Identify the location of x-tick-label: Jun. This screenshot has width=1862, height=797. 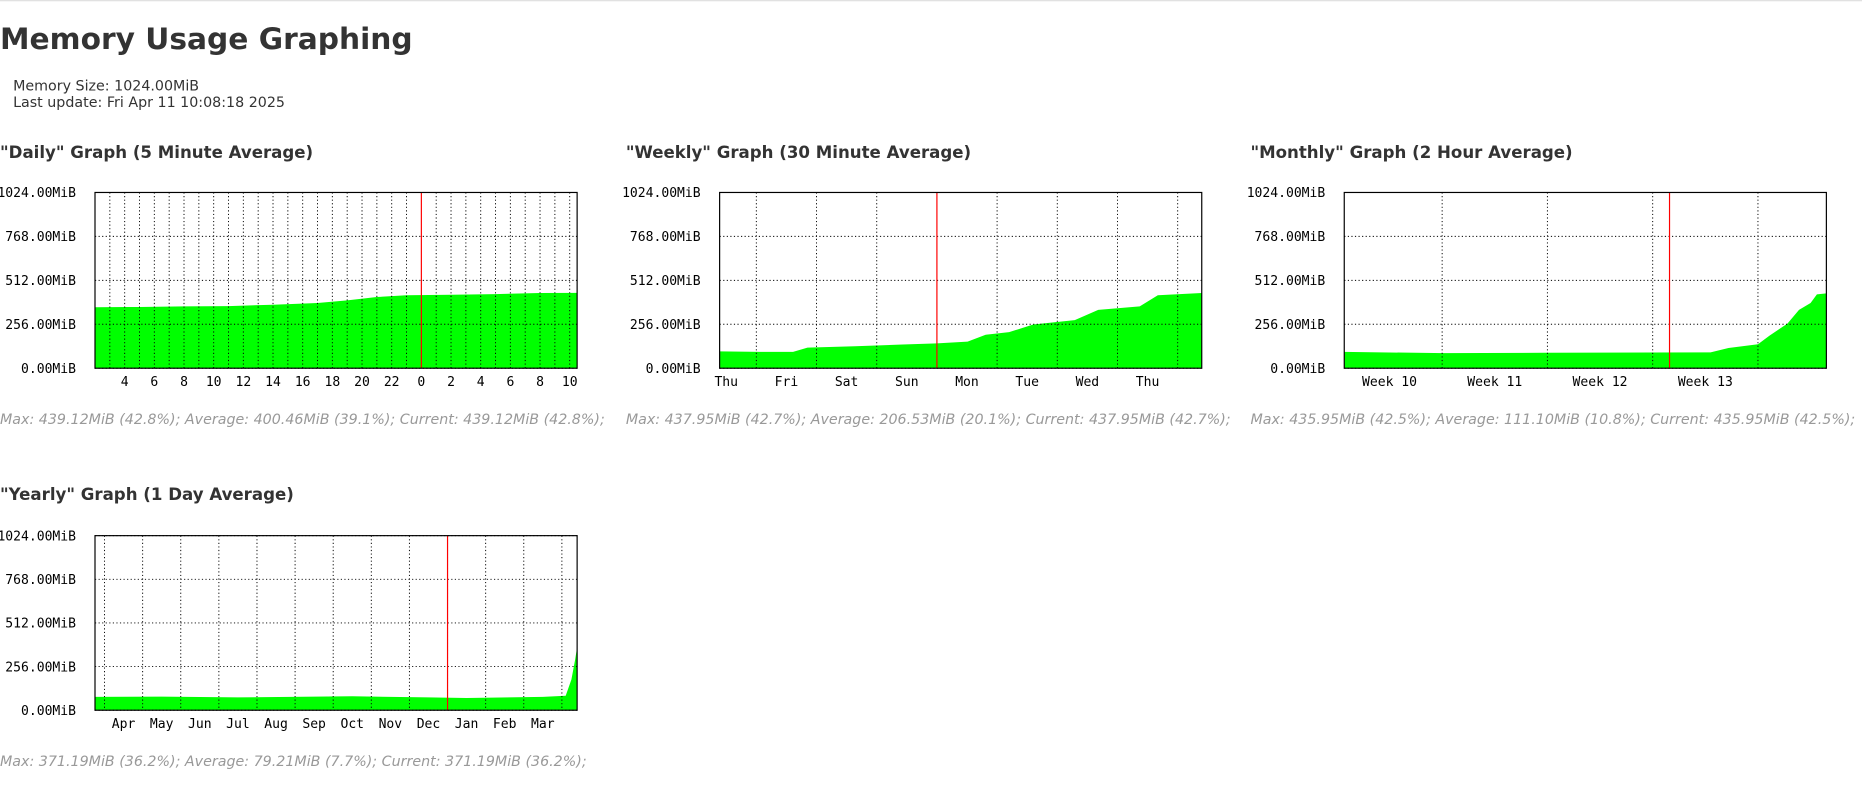
(200, 724).